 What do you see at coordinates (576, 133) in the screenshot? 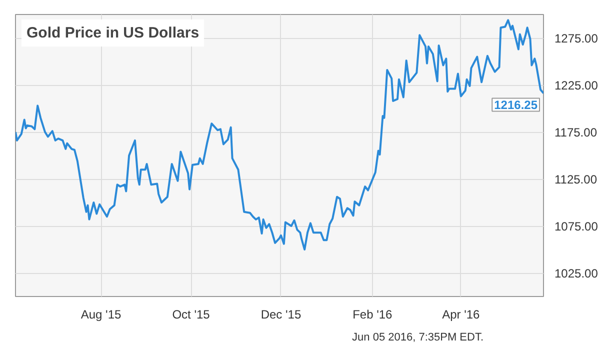
I see `y-tick-label: 1175.00` at bounding box center [576, 133].